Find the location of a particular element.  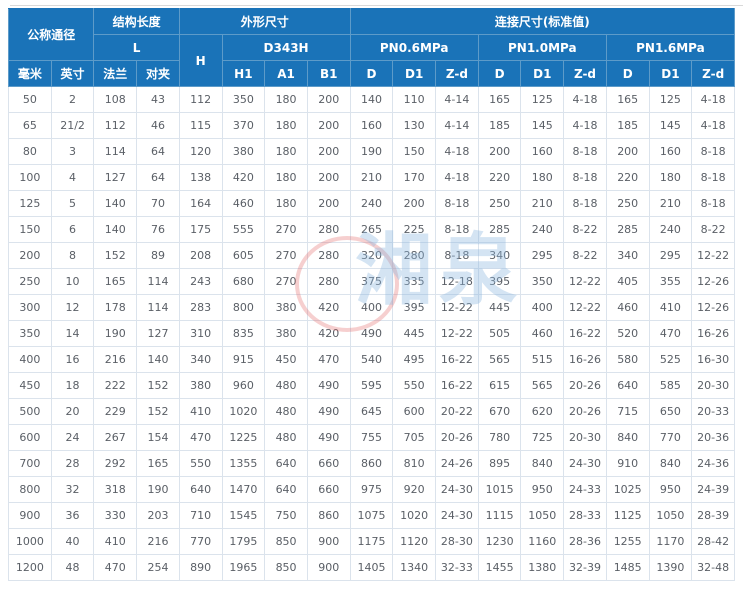

cell: 12 is located at coordinates (72, 307).